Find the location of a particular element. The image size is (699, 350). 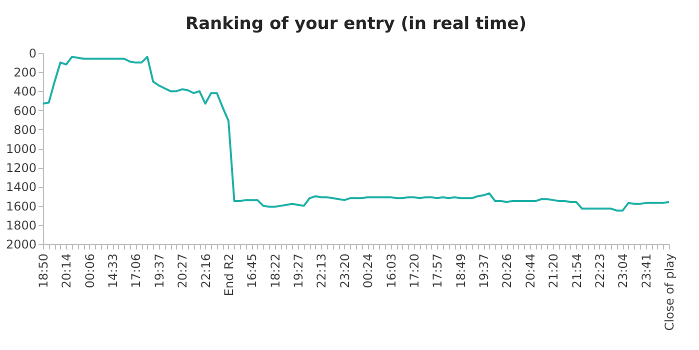

x-tick-label: 00:06 is located at coordinates (89, 271).